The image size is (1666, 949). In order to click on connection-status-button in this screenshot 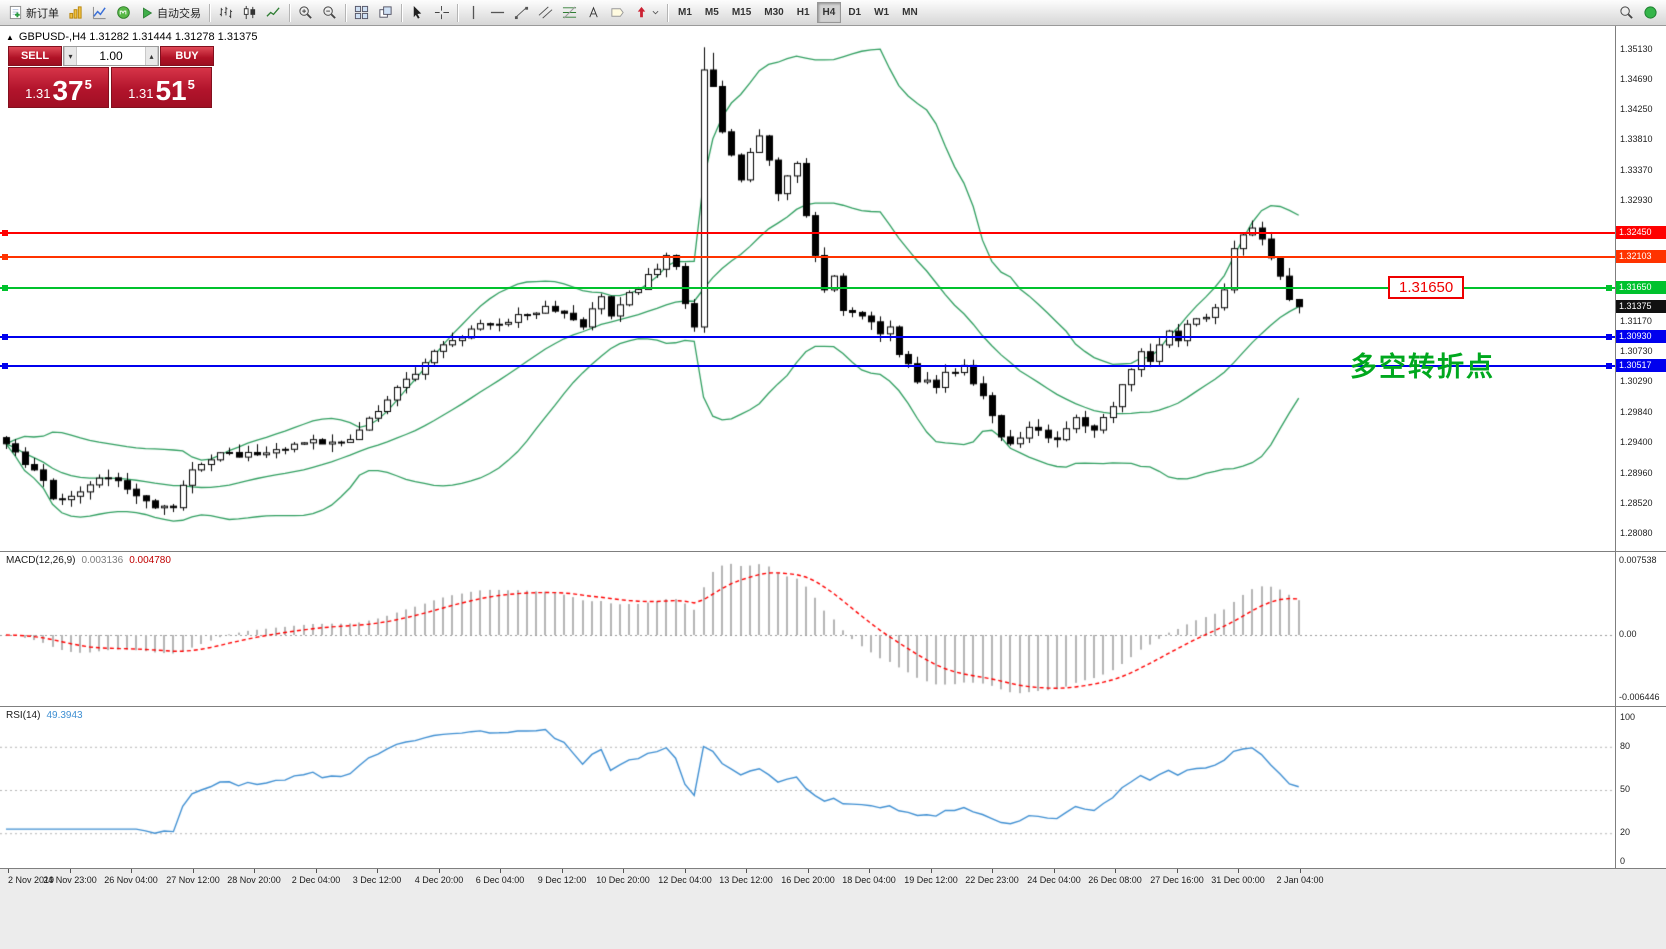, I will do `click(1650, 12)`.